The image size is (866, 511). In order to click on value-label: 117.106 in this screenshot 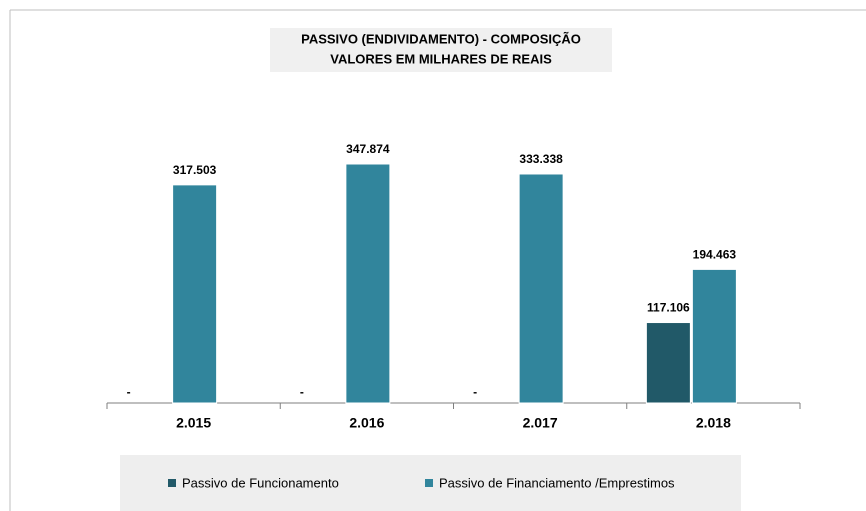, I will do `click(668, 308)`.